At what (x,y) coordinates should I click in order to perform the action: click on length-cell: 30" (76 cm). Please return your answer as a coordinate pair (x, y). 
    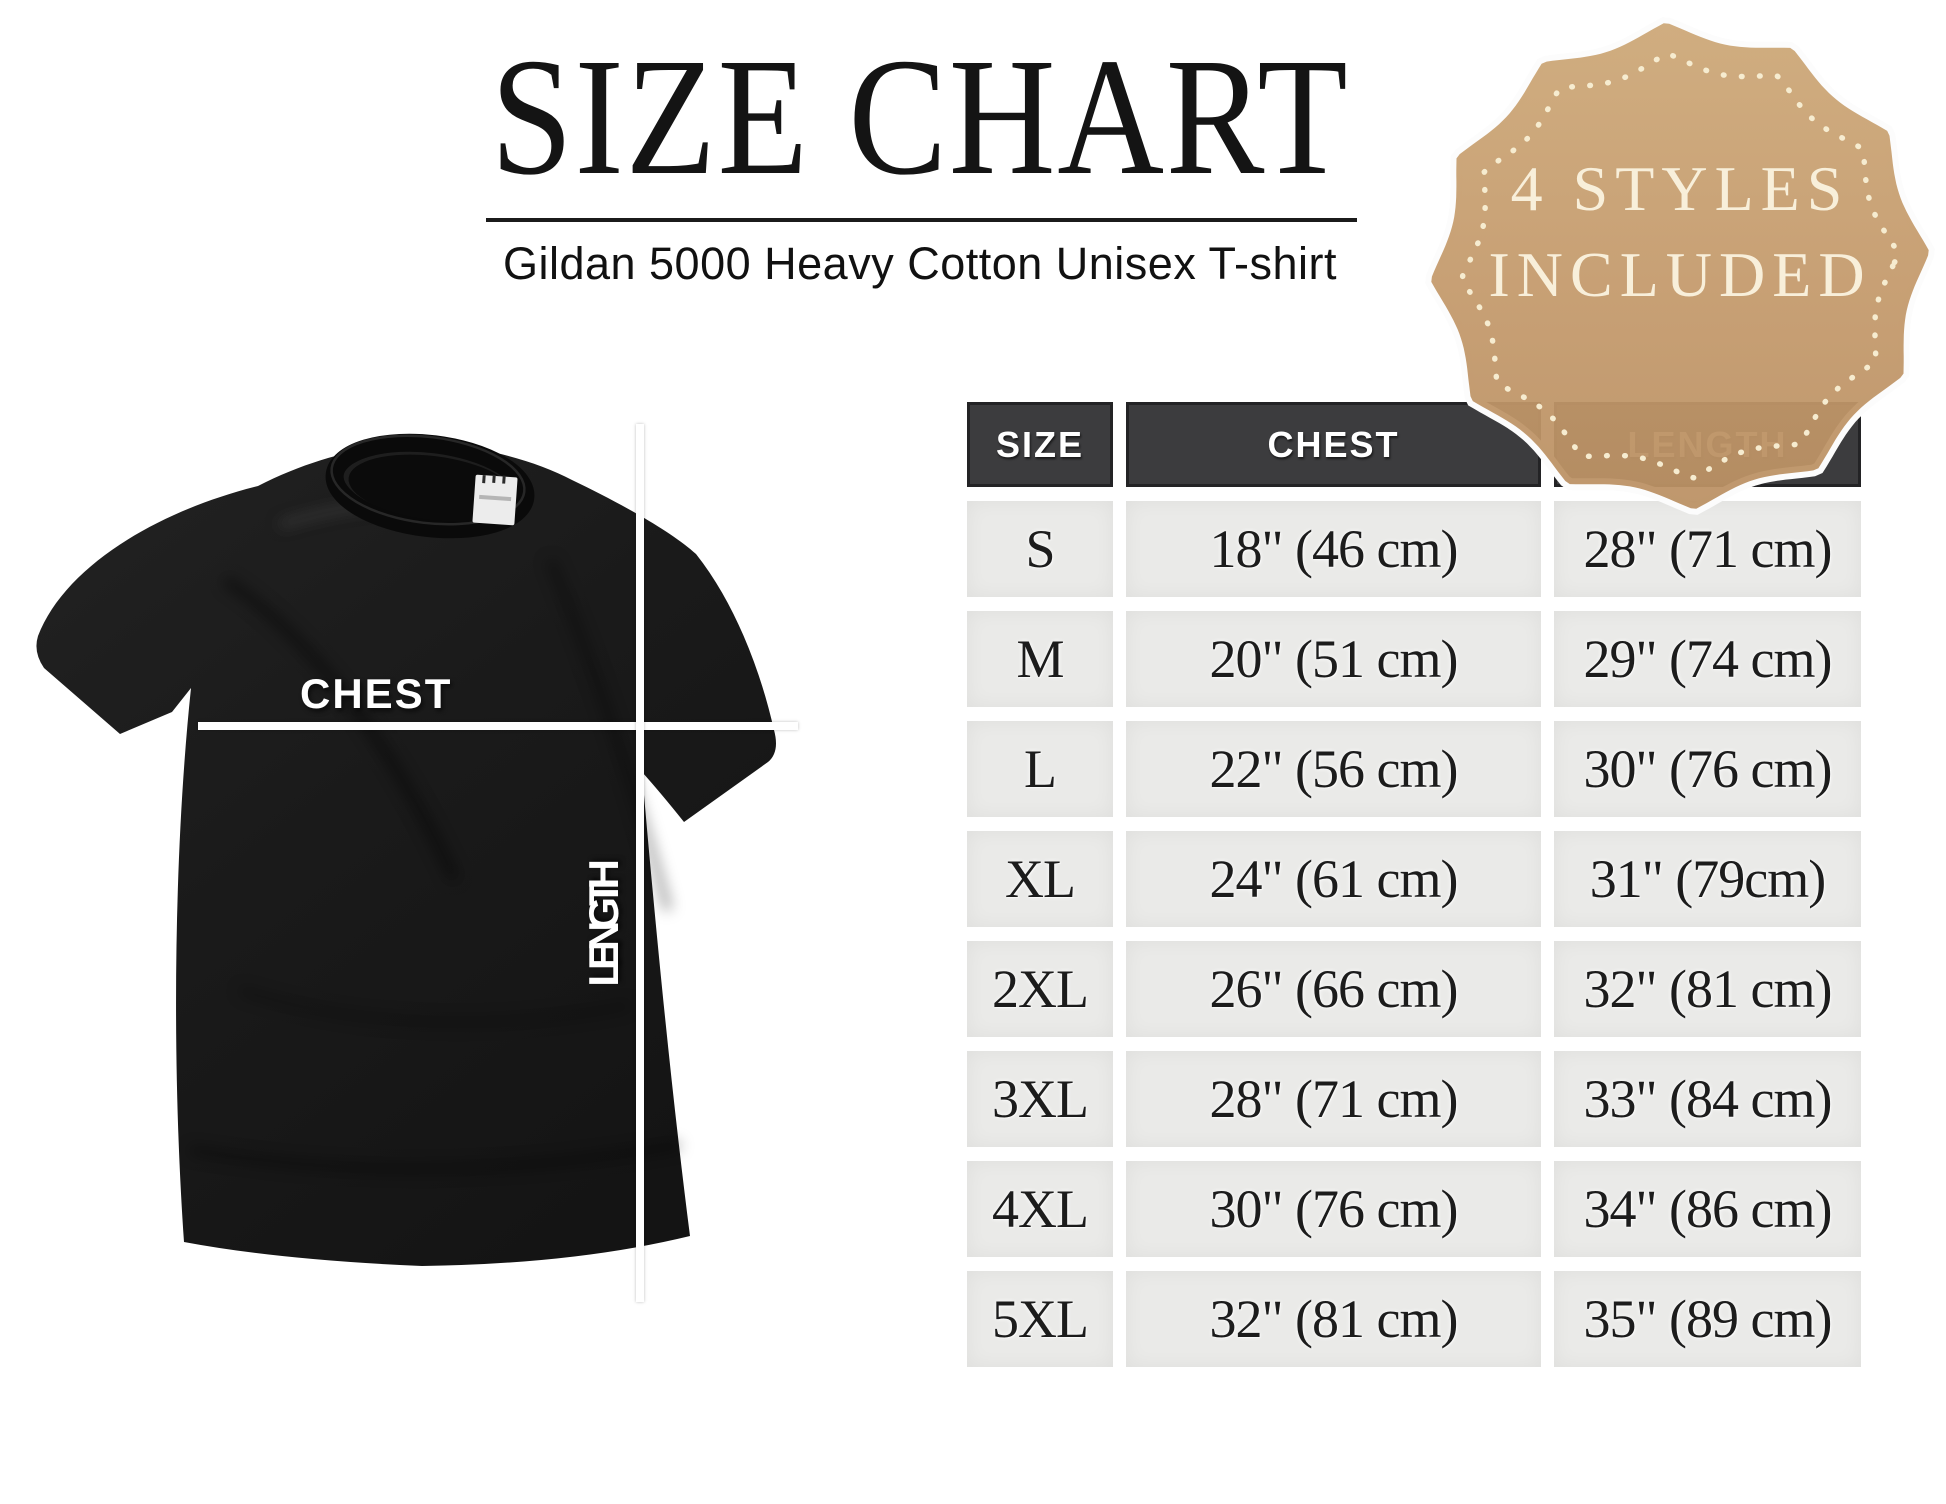
    Looking at the image, I should click on (1707, 769).